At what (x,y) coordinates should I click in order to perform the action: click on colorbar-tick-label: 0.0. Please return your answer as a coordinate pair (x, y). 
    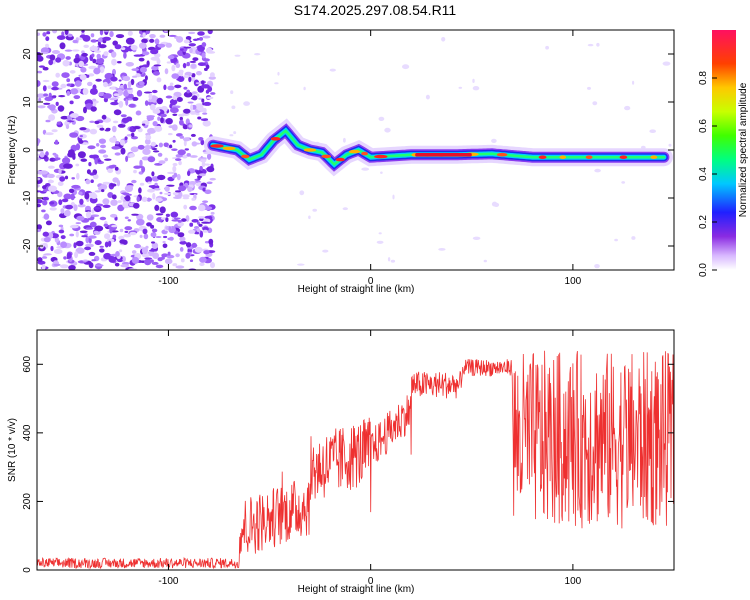
    Looking at the image, I should click on (703, 270).